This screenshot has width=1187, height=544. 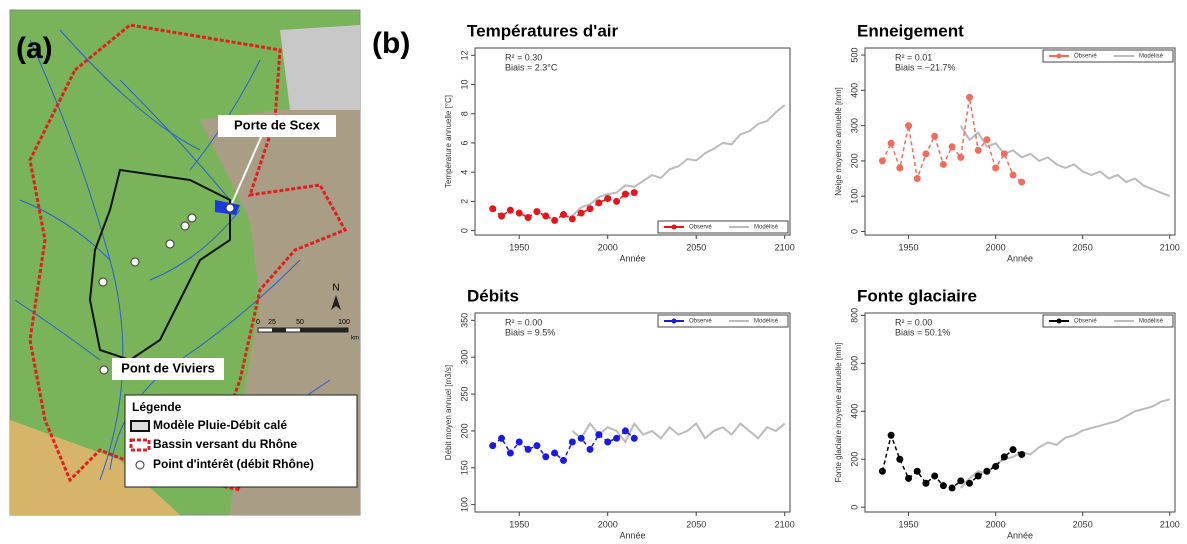 What do you see at coordinates (523, 57) in the screenshot?
I see `annotation: R² = 0.30` at bounding box center [523, 57].